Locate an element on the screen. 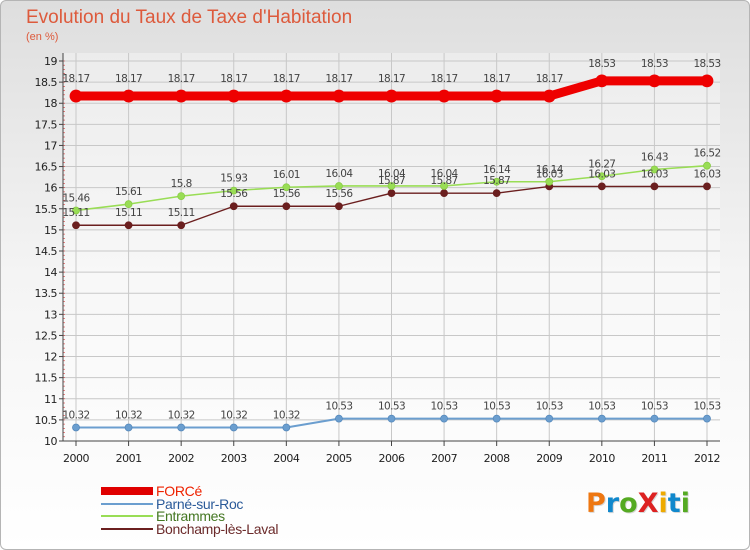  data-label-bonchamp: 15.87 is located at coordinates (496, 181).